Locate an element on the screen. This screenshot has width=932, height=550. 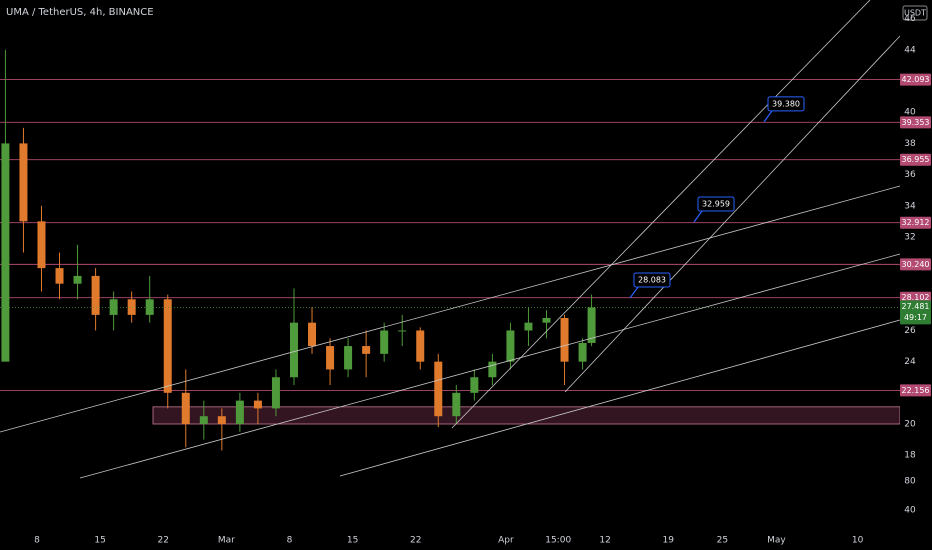
y-tick-label: 38 is located at coordinates (910, 144).